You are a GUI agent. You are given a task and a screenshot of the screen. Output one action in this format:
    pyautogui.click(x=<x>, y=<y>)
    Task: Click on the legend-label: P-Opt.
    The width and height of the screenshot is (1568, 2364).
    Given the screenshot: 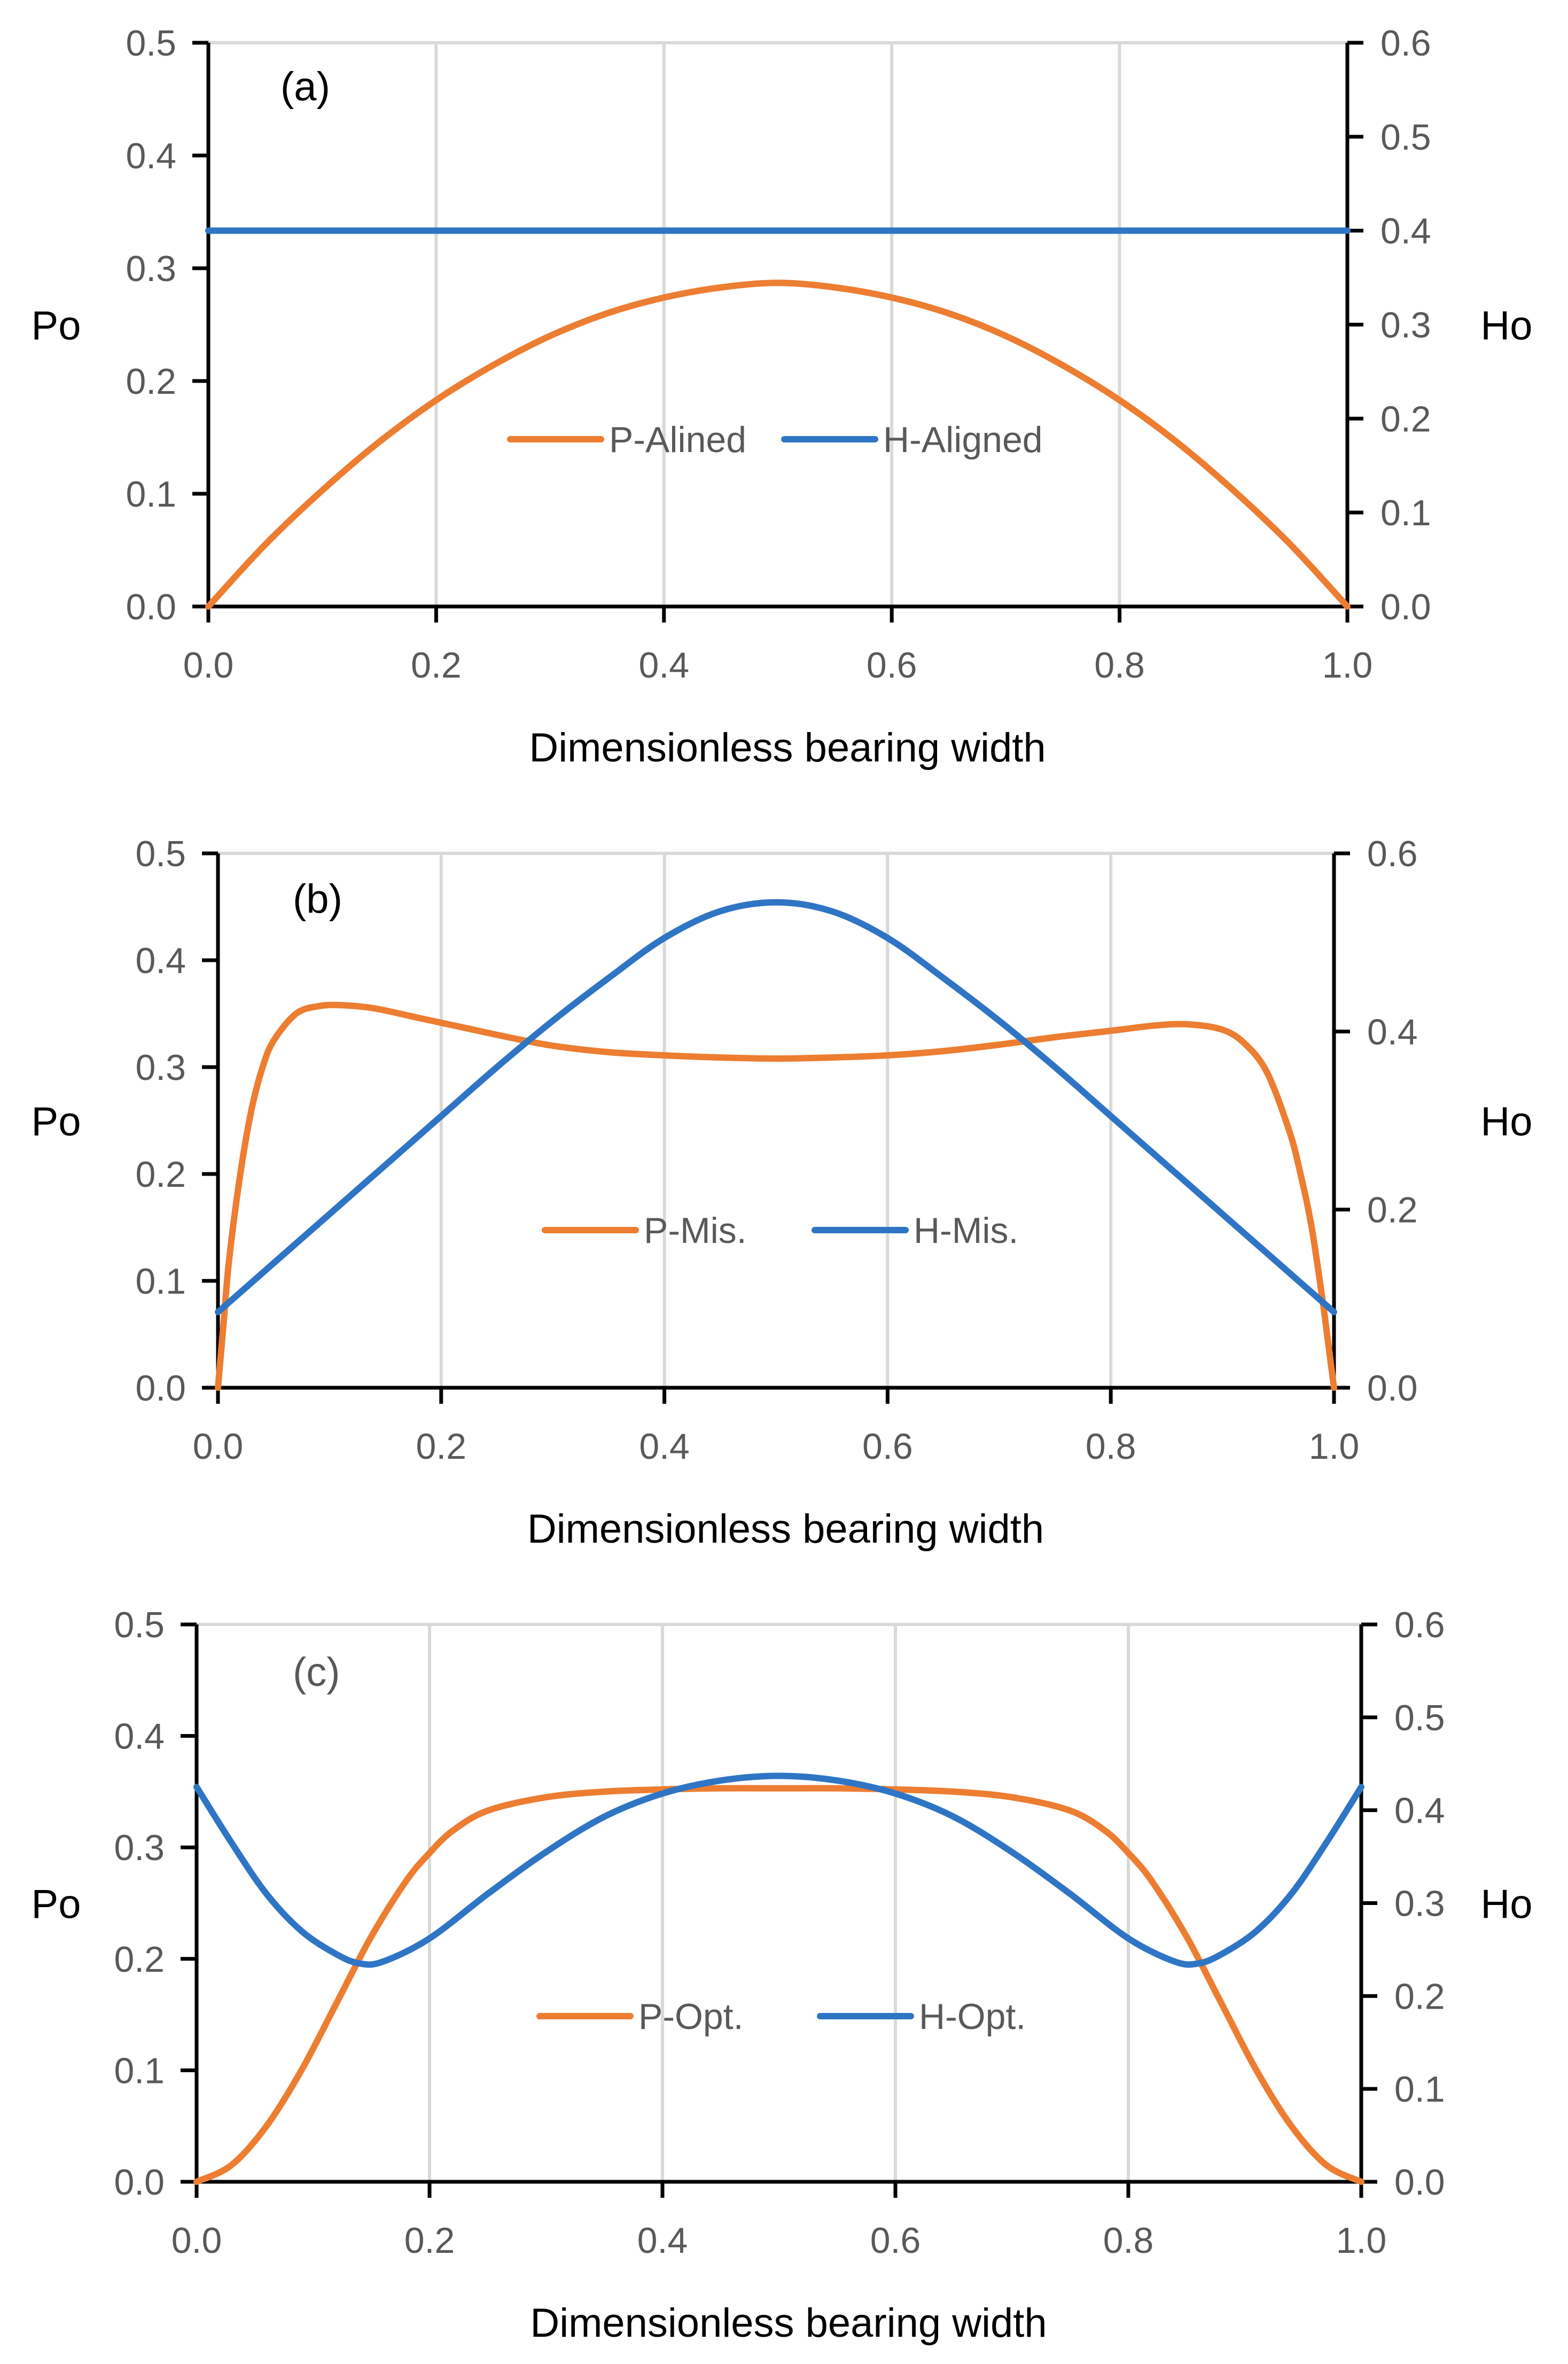 What is the action you would take?
    pyautogui.click(x=691, y=2016)
    